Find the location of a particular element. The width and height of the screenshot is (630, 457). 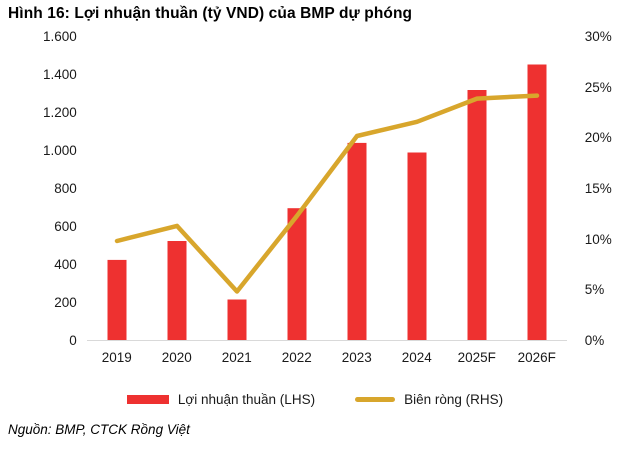

bar-2019 is located at coordinates (117, 299).